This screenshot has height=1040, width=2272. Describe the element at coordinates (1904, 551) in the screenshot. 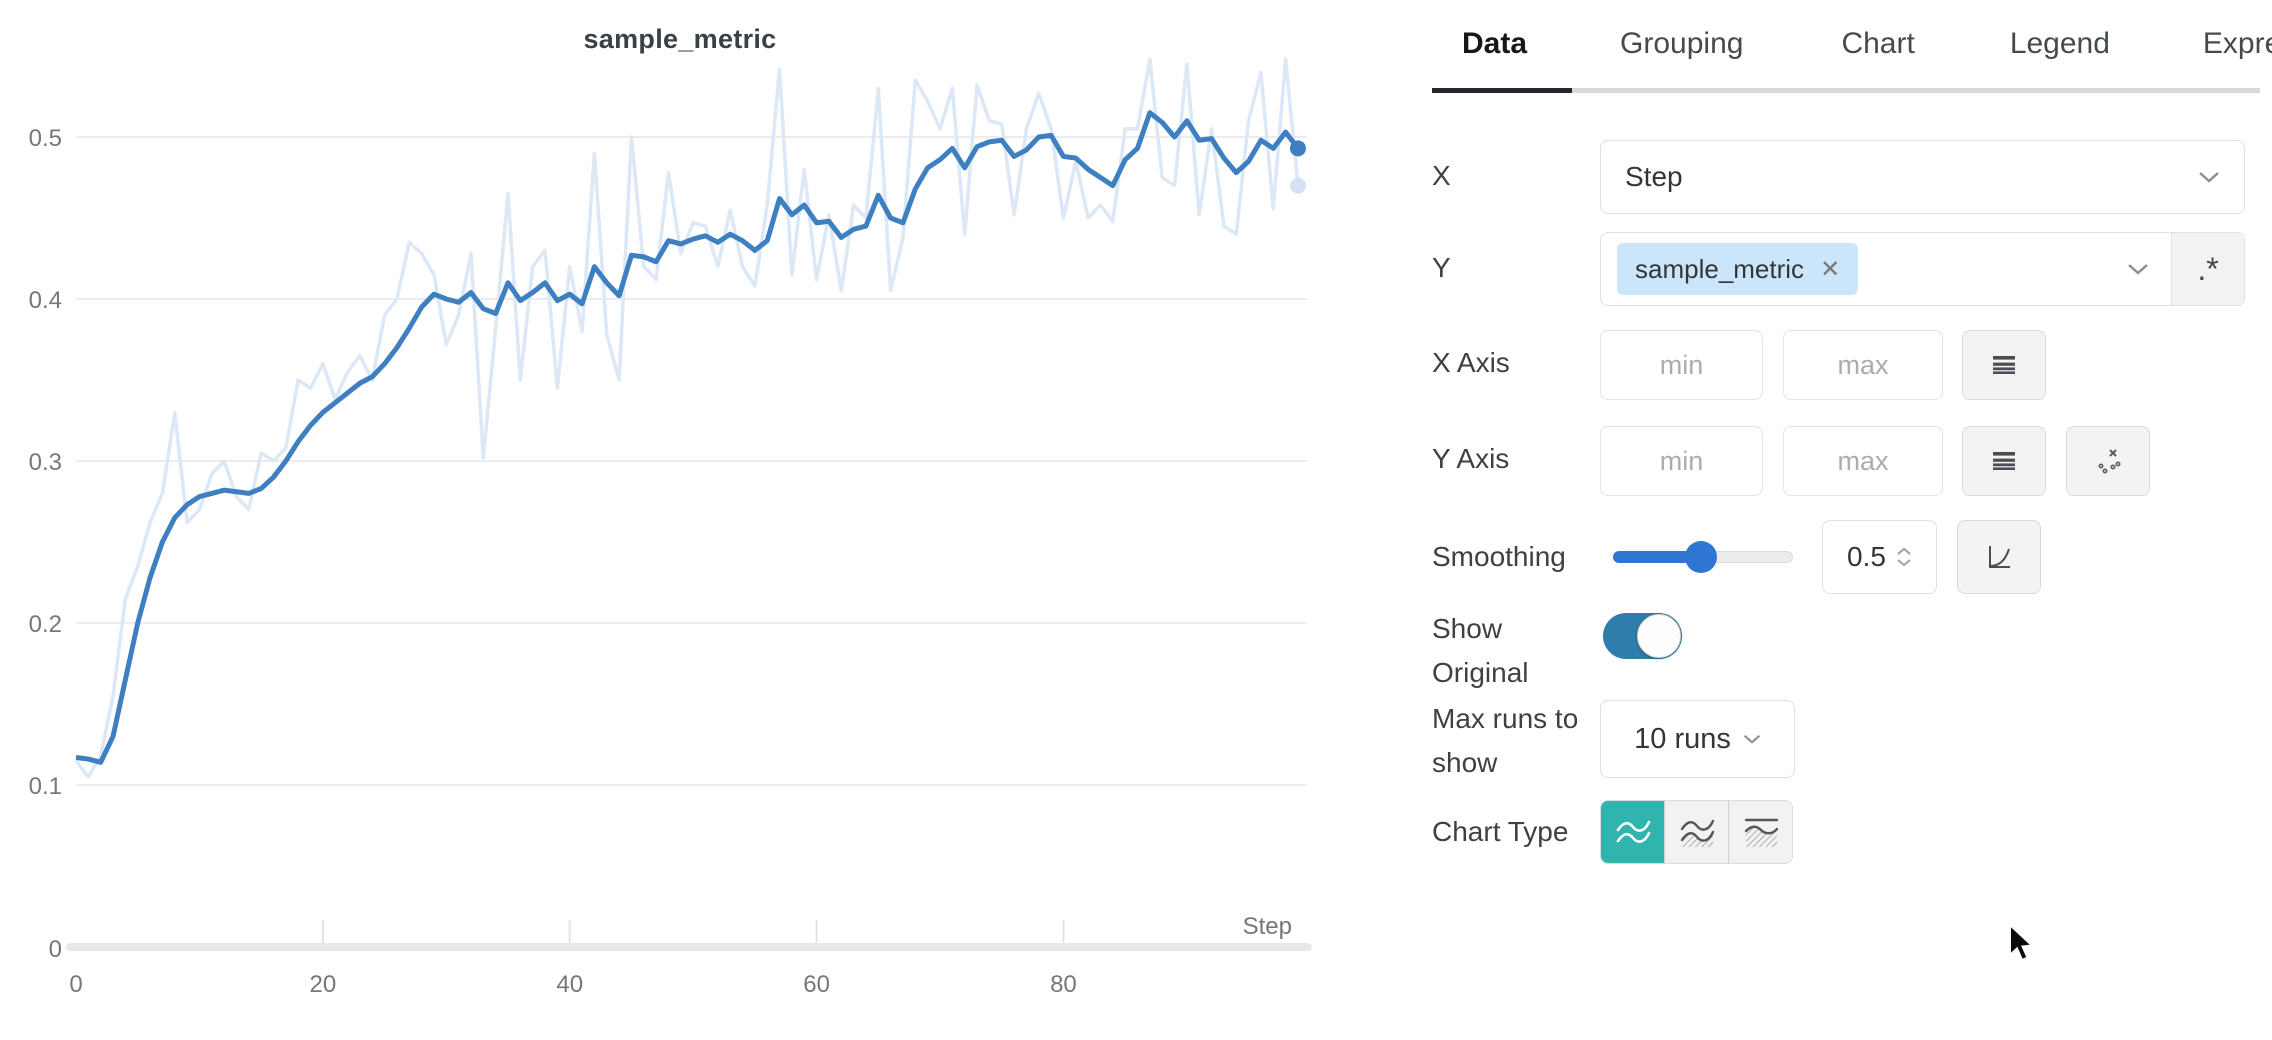

I see `caret-up-icon` at that location.